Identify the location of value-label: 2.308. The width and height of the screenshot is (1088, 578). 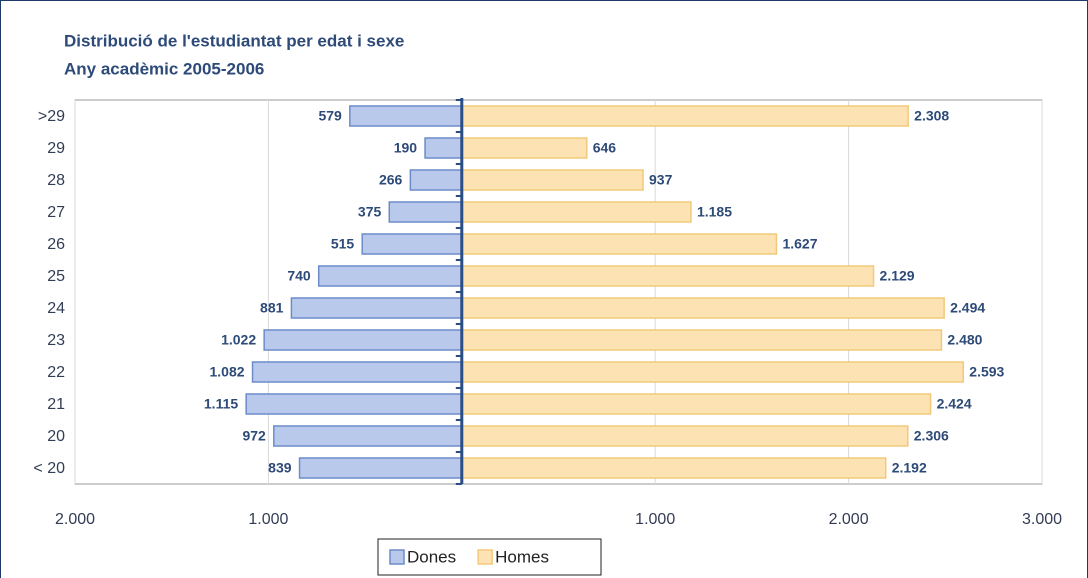
(931, 116).